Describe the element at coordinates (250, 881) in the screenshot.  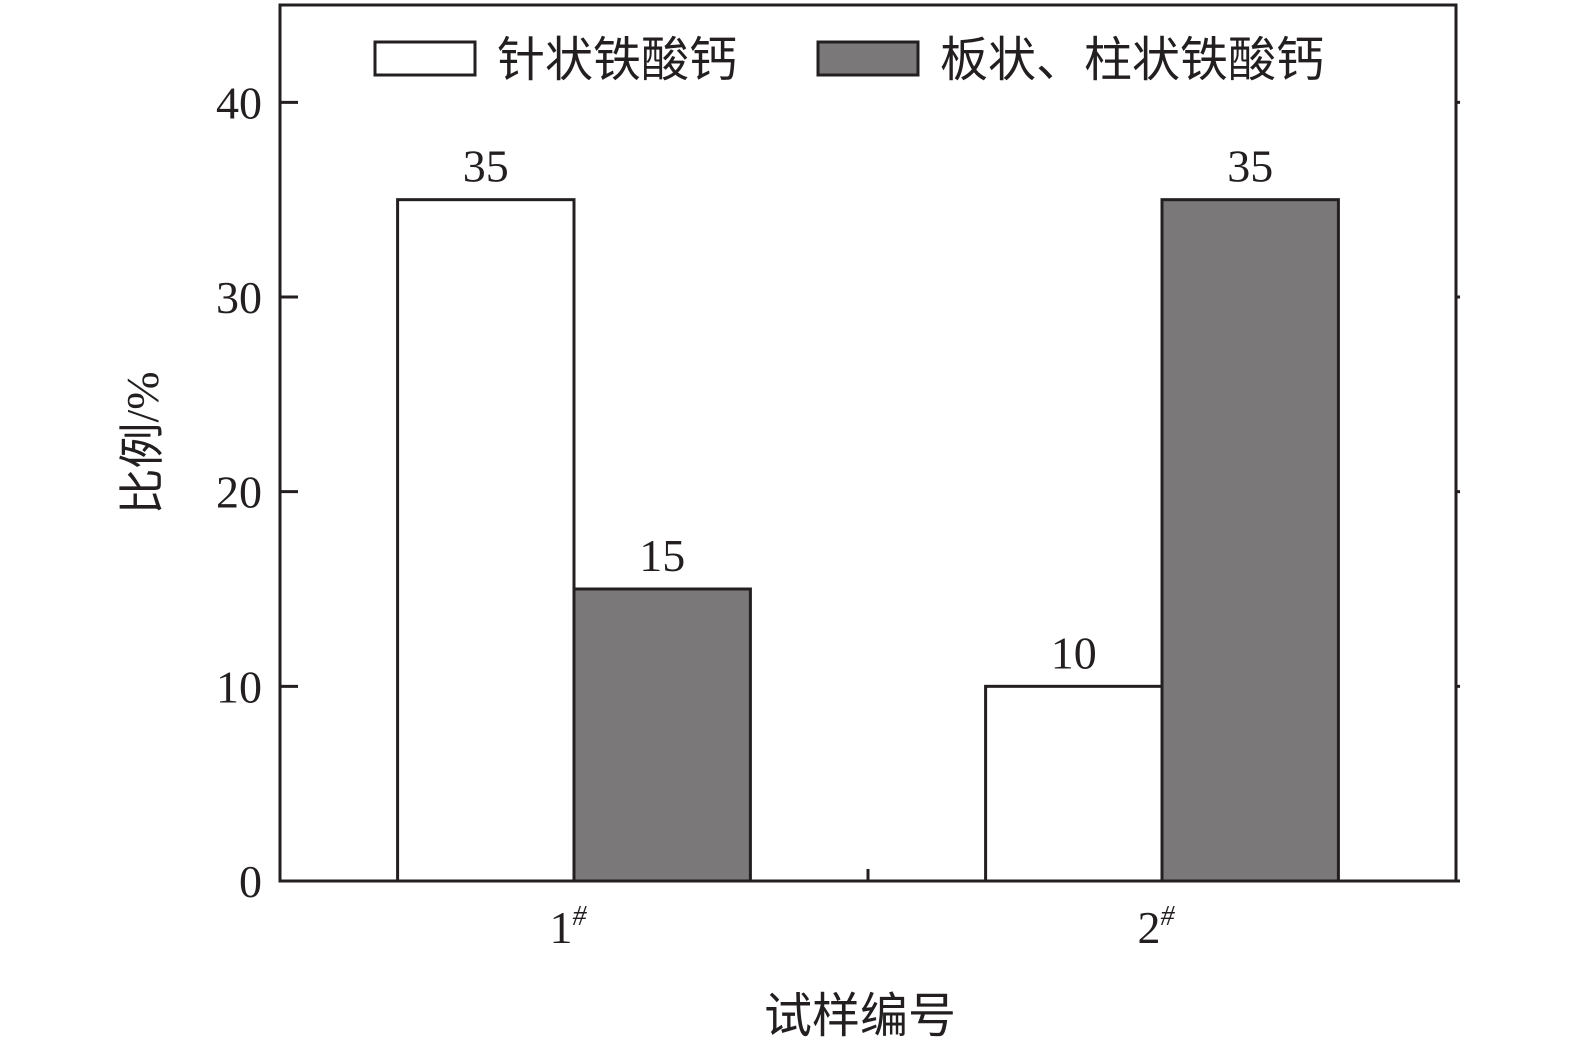
I see `y-tick-label: 0` at that location.